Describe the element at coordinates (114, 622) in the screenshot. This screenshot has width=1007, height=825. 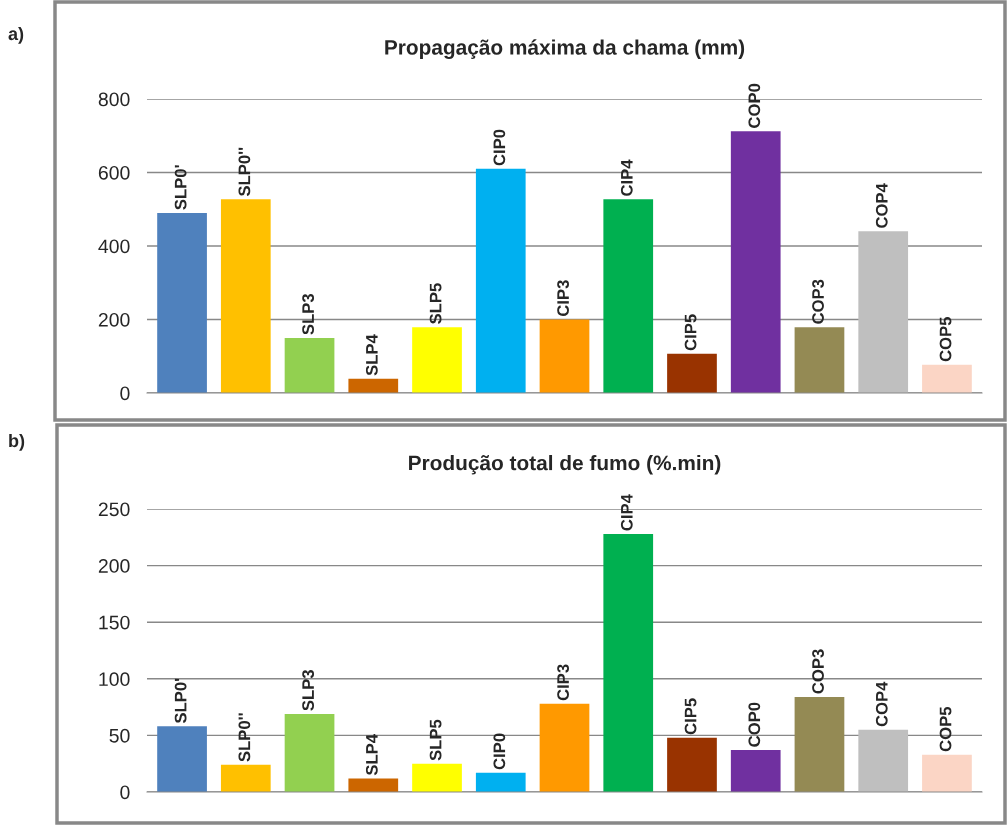
I see `y-tick-label: 150` at that location.